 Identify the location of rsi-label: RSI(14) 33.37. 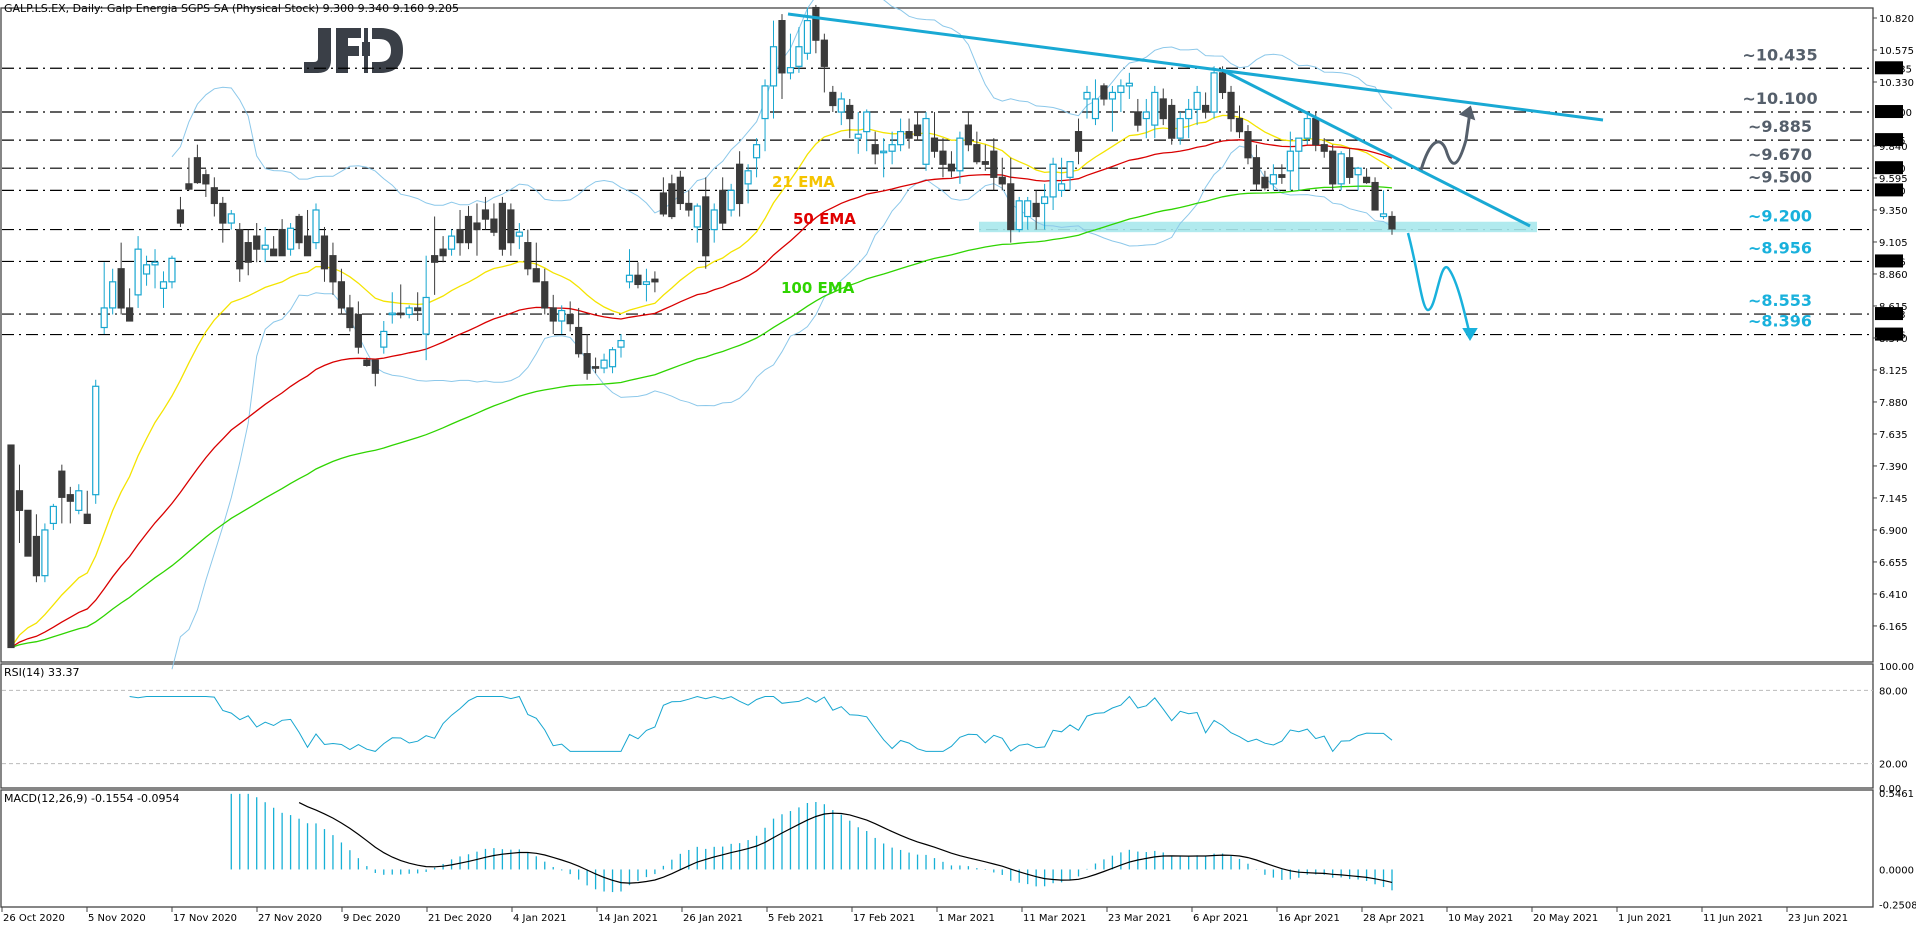
(42, 672).